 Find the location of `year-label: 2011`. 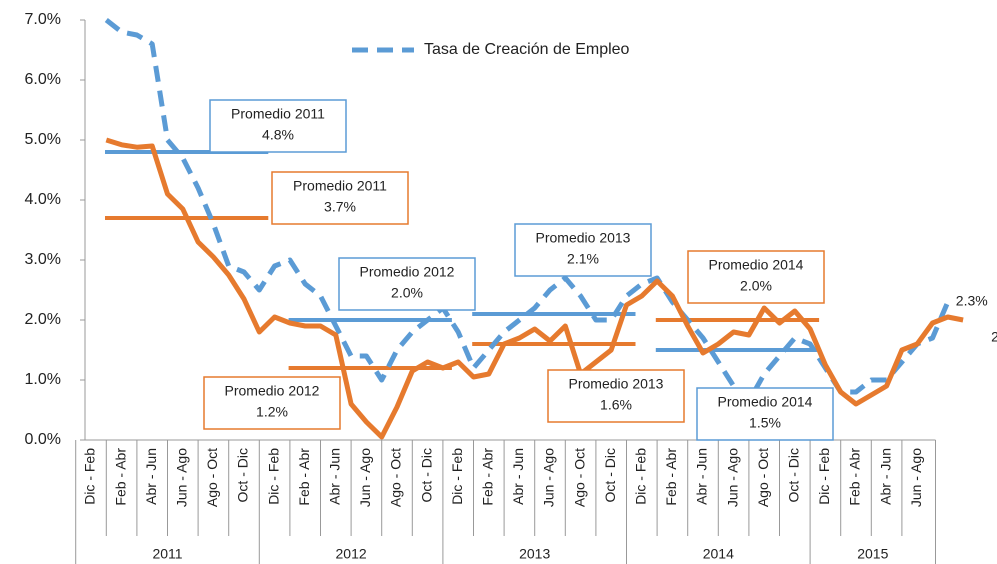

year-label: 2011 is located at coordinates (167, 554).